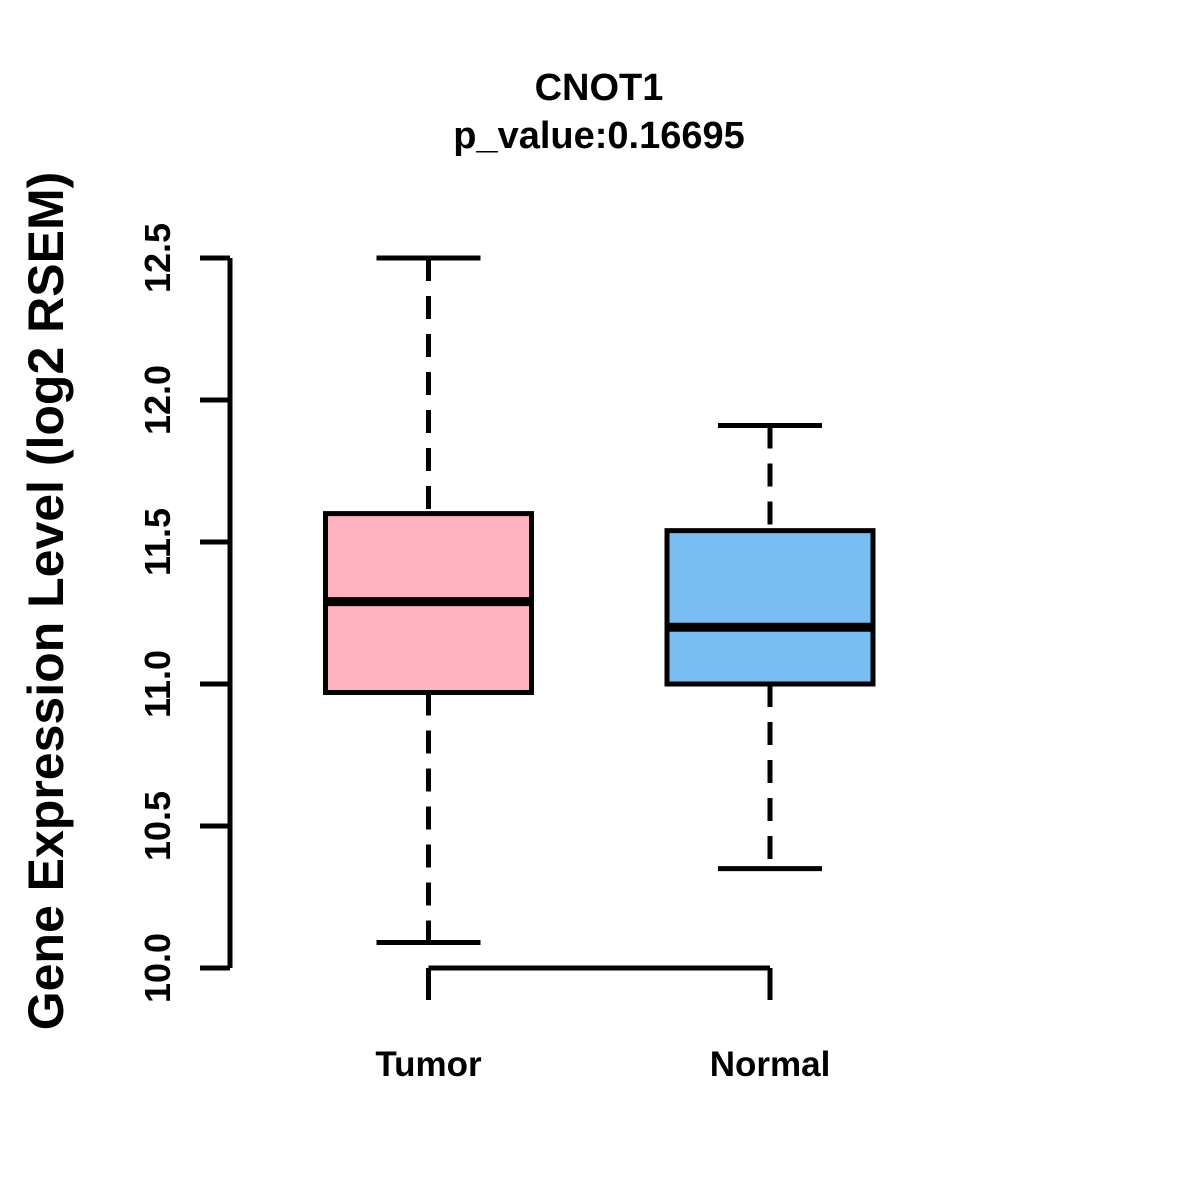 Image resolution: width=1200 pixels, height=1200 pixels. What do you see at coordinates (157, 258) in the screenshot?
I see `y-tick-label: 12.5` at bounding box center [157, 258].